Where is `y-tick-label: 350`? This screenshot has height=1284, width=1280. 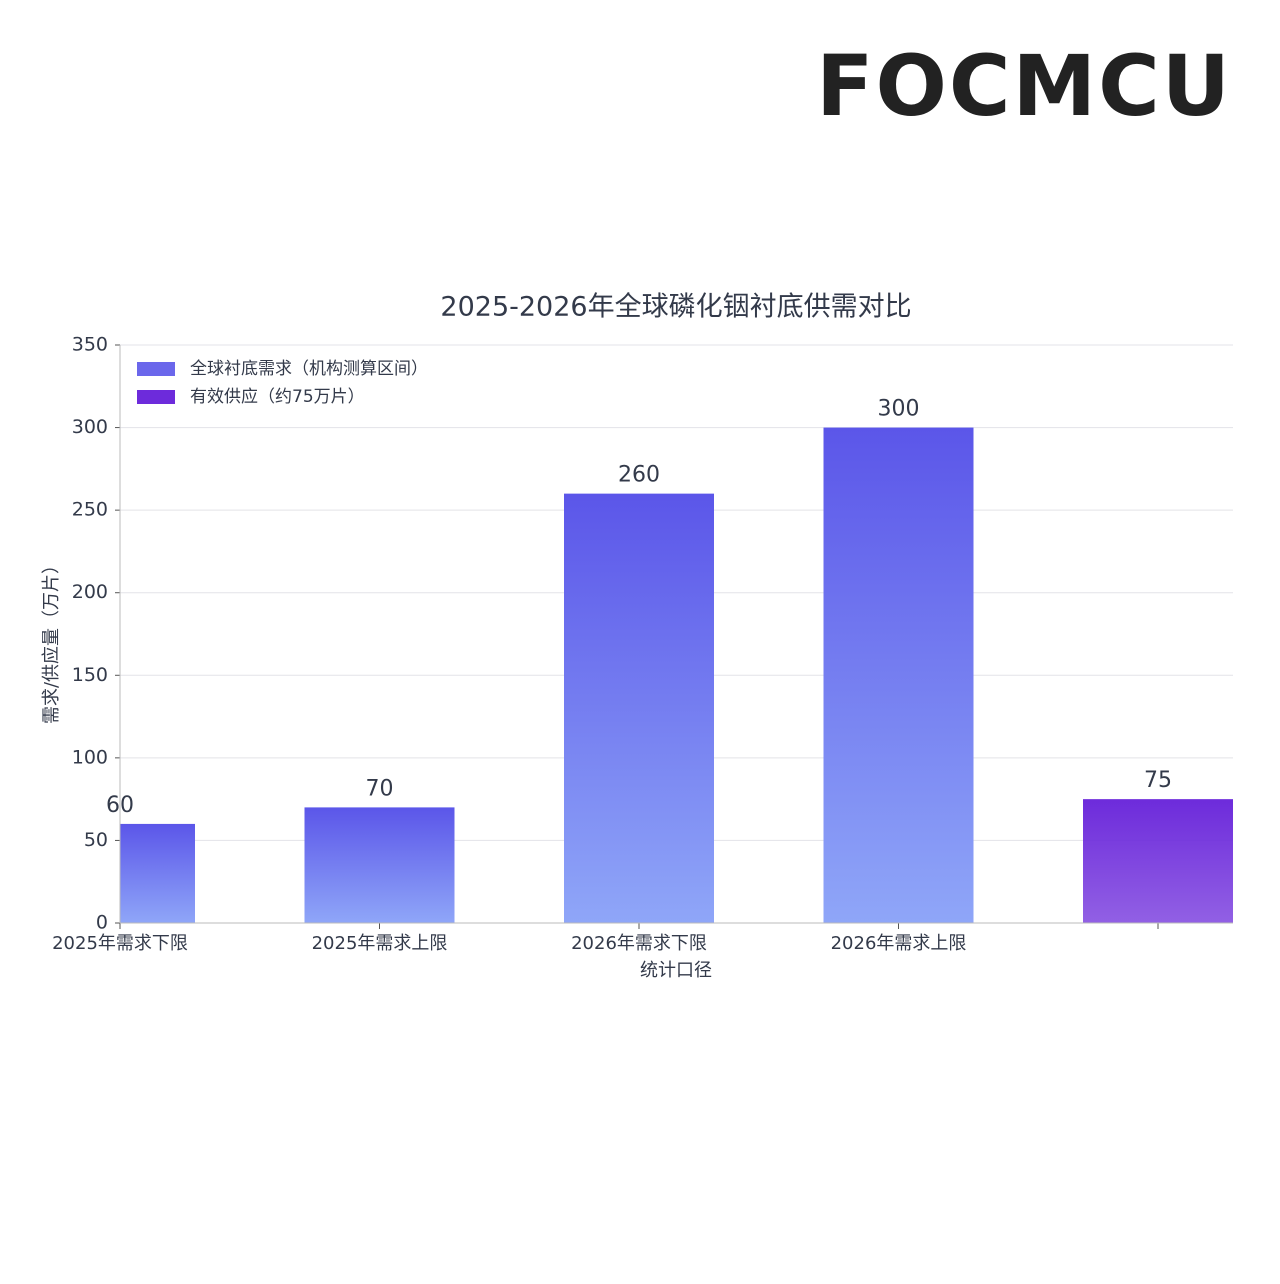
y-tick-label: 350 is located at coordinates (90, 345).